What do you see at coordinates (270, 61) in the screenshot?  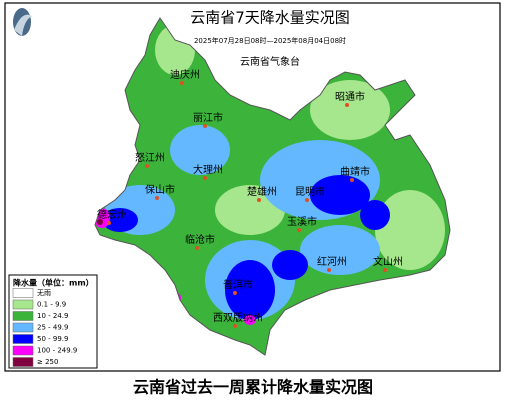 I see `organization: 云南省气象台` at bounding box center [270, 61].